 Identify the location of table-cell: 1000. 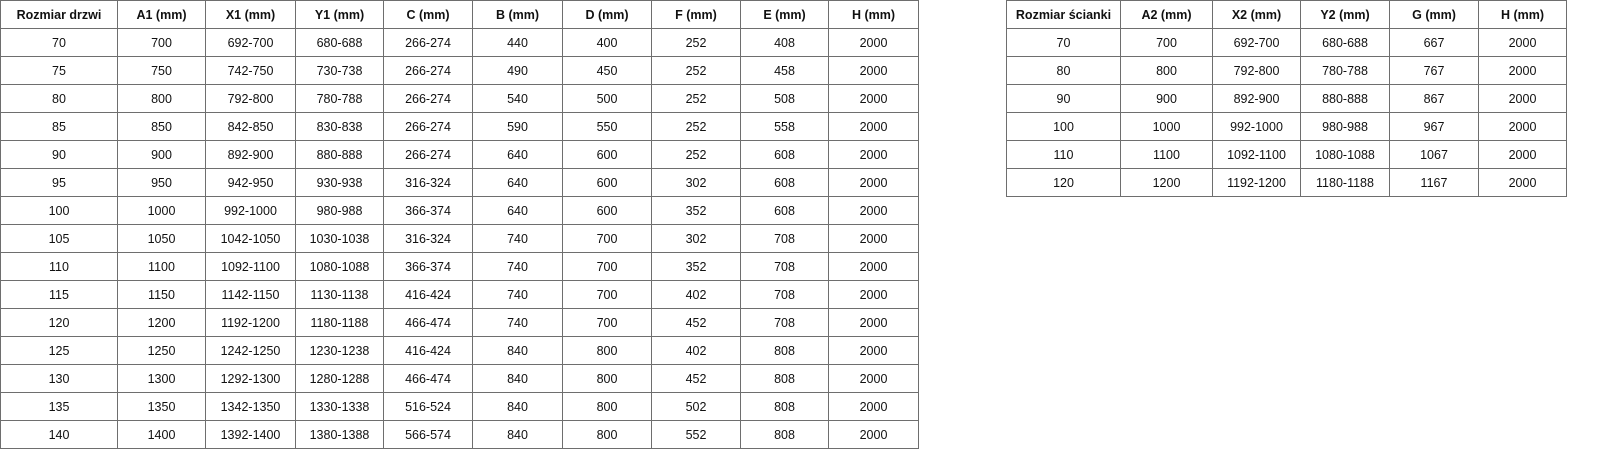
(1166, 126).